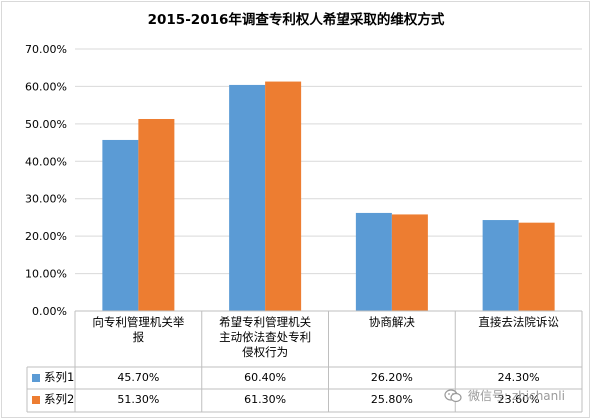  I want to click on category-label-line: 侵权行为, so click(265, 352).